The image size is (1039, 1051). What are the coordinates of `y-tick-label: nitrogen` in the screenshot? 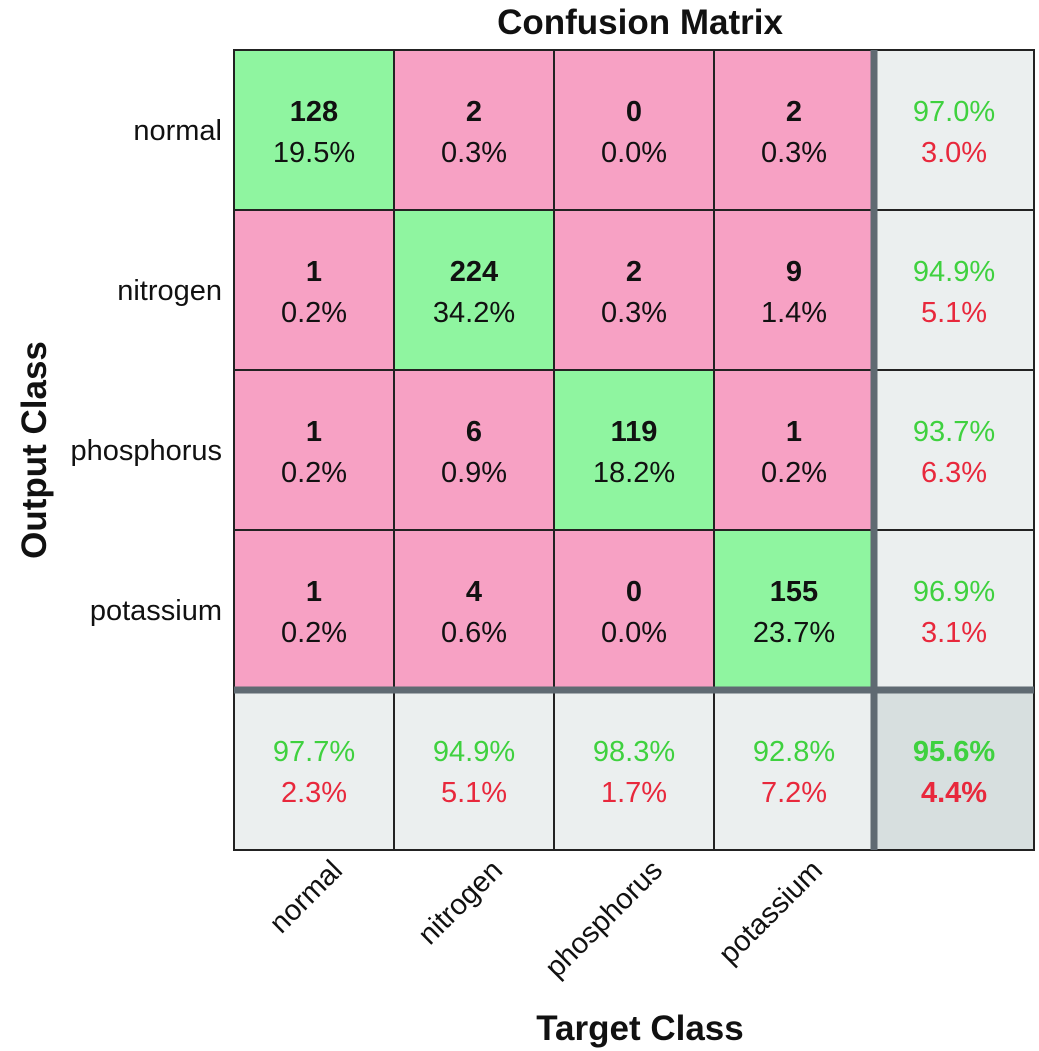 It's located at (169, 291).